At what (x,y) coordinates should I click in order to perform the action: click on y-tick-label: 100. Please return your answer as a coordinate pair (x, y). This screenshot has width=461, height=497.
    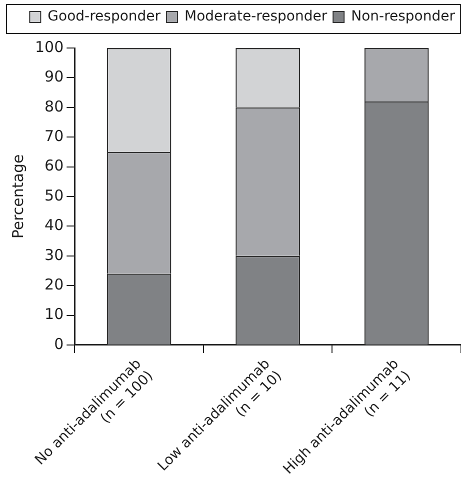
    Looking at the image, I should click on (49, 47).